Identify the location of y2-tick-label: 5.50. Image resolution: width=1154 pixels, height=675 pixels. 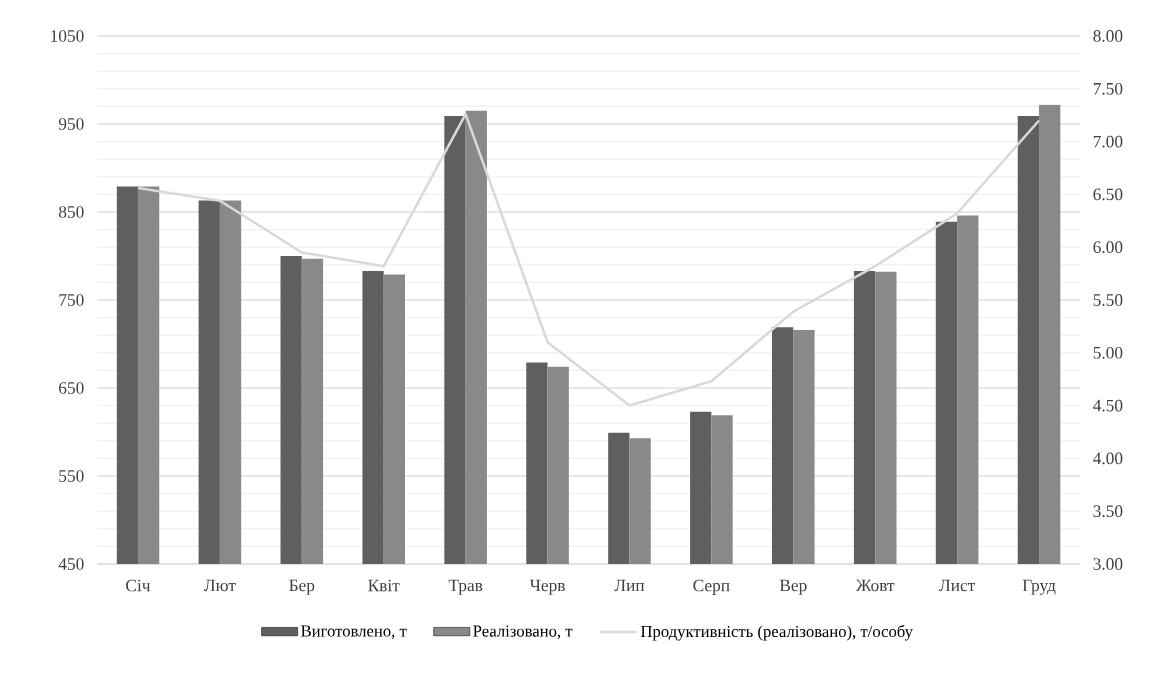
(1108, 300).